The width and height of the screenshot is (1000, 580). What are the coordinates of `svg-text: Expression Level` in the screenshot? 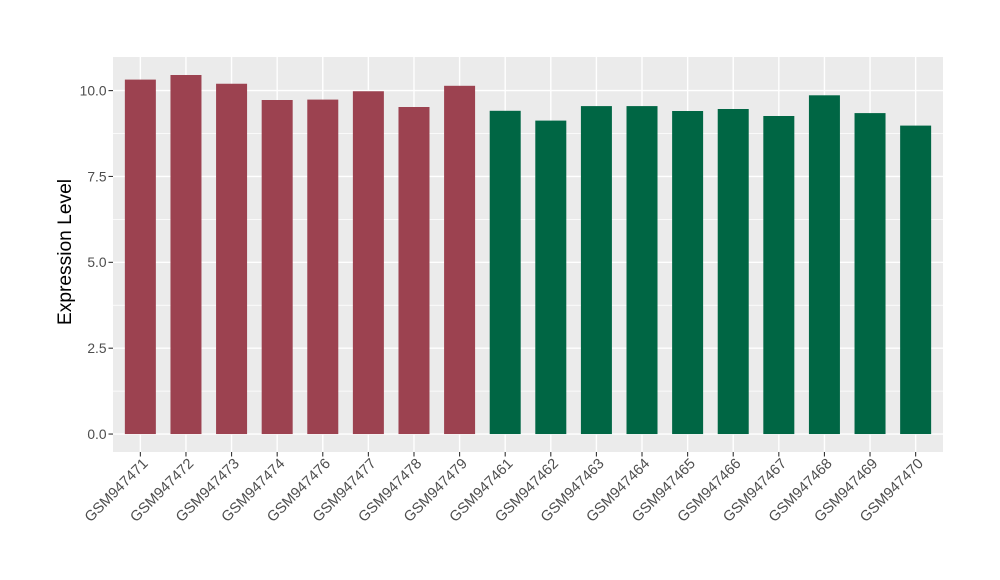 It's located at (65, 252).